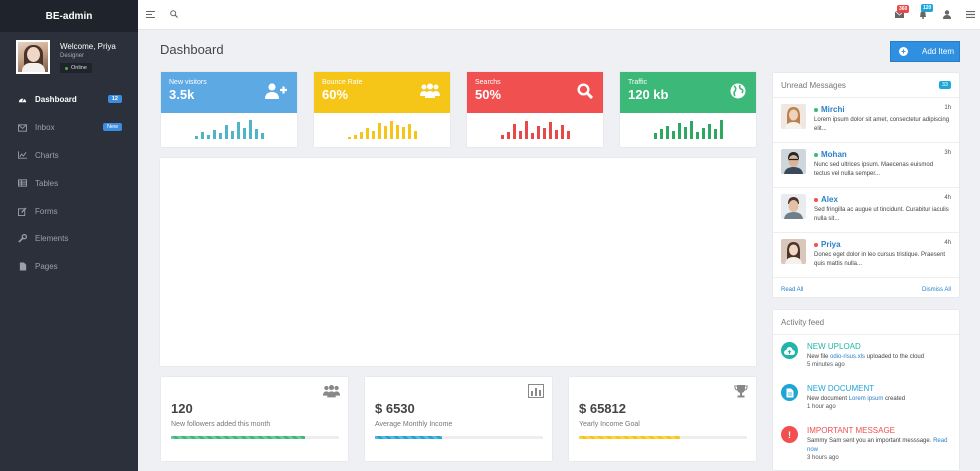  What do you see at coordinates (182, 408) in the screenshot?
I see `card-value: 120` at bounding box center [182, 408].